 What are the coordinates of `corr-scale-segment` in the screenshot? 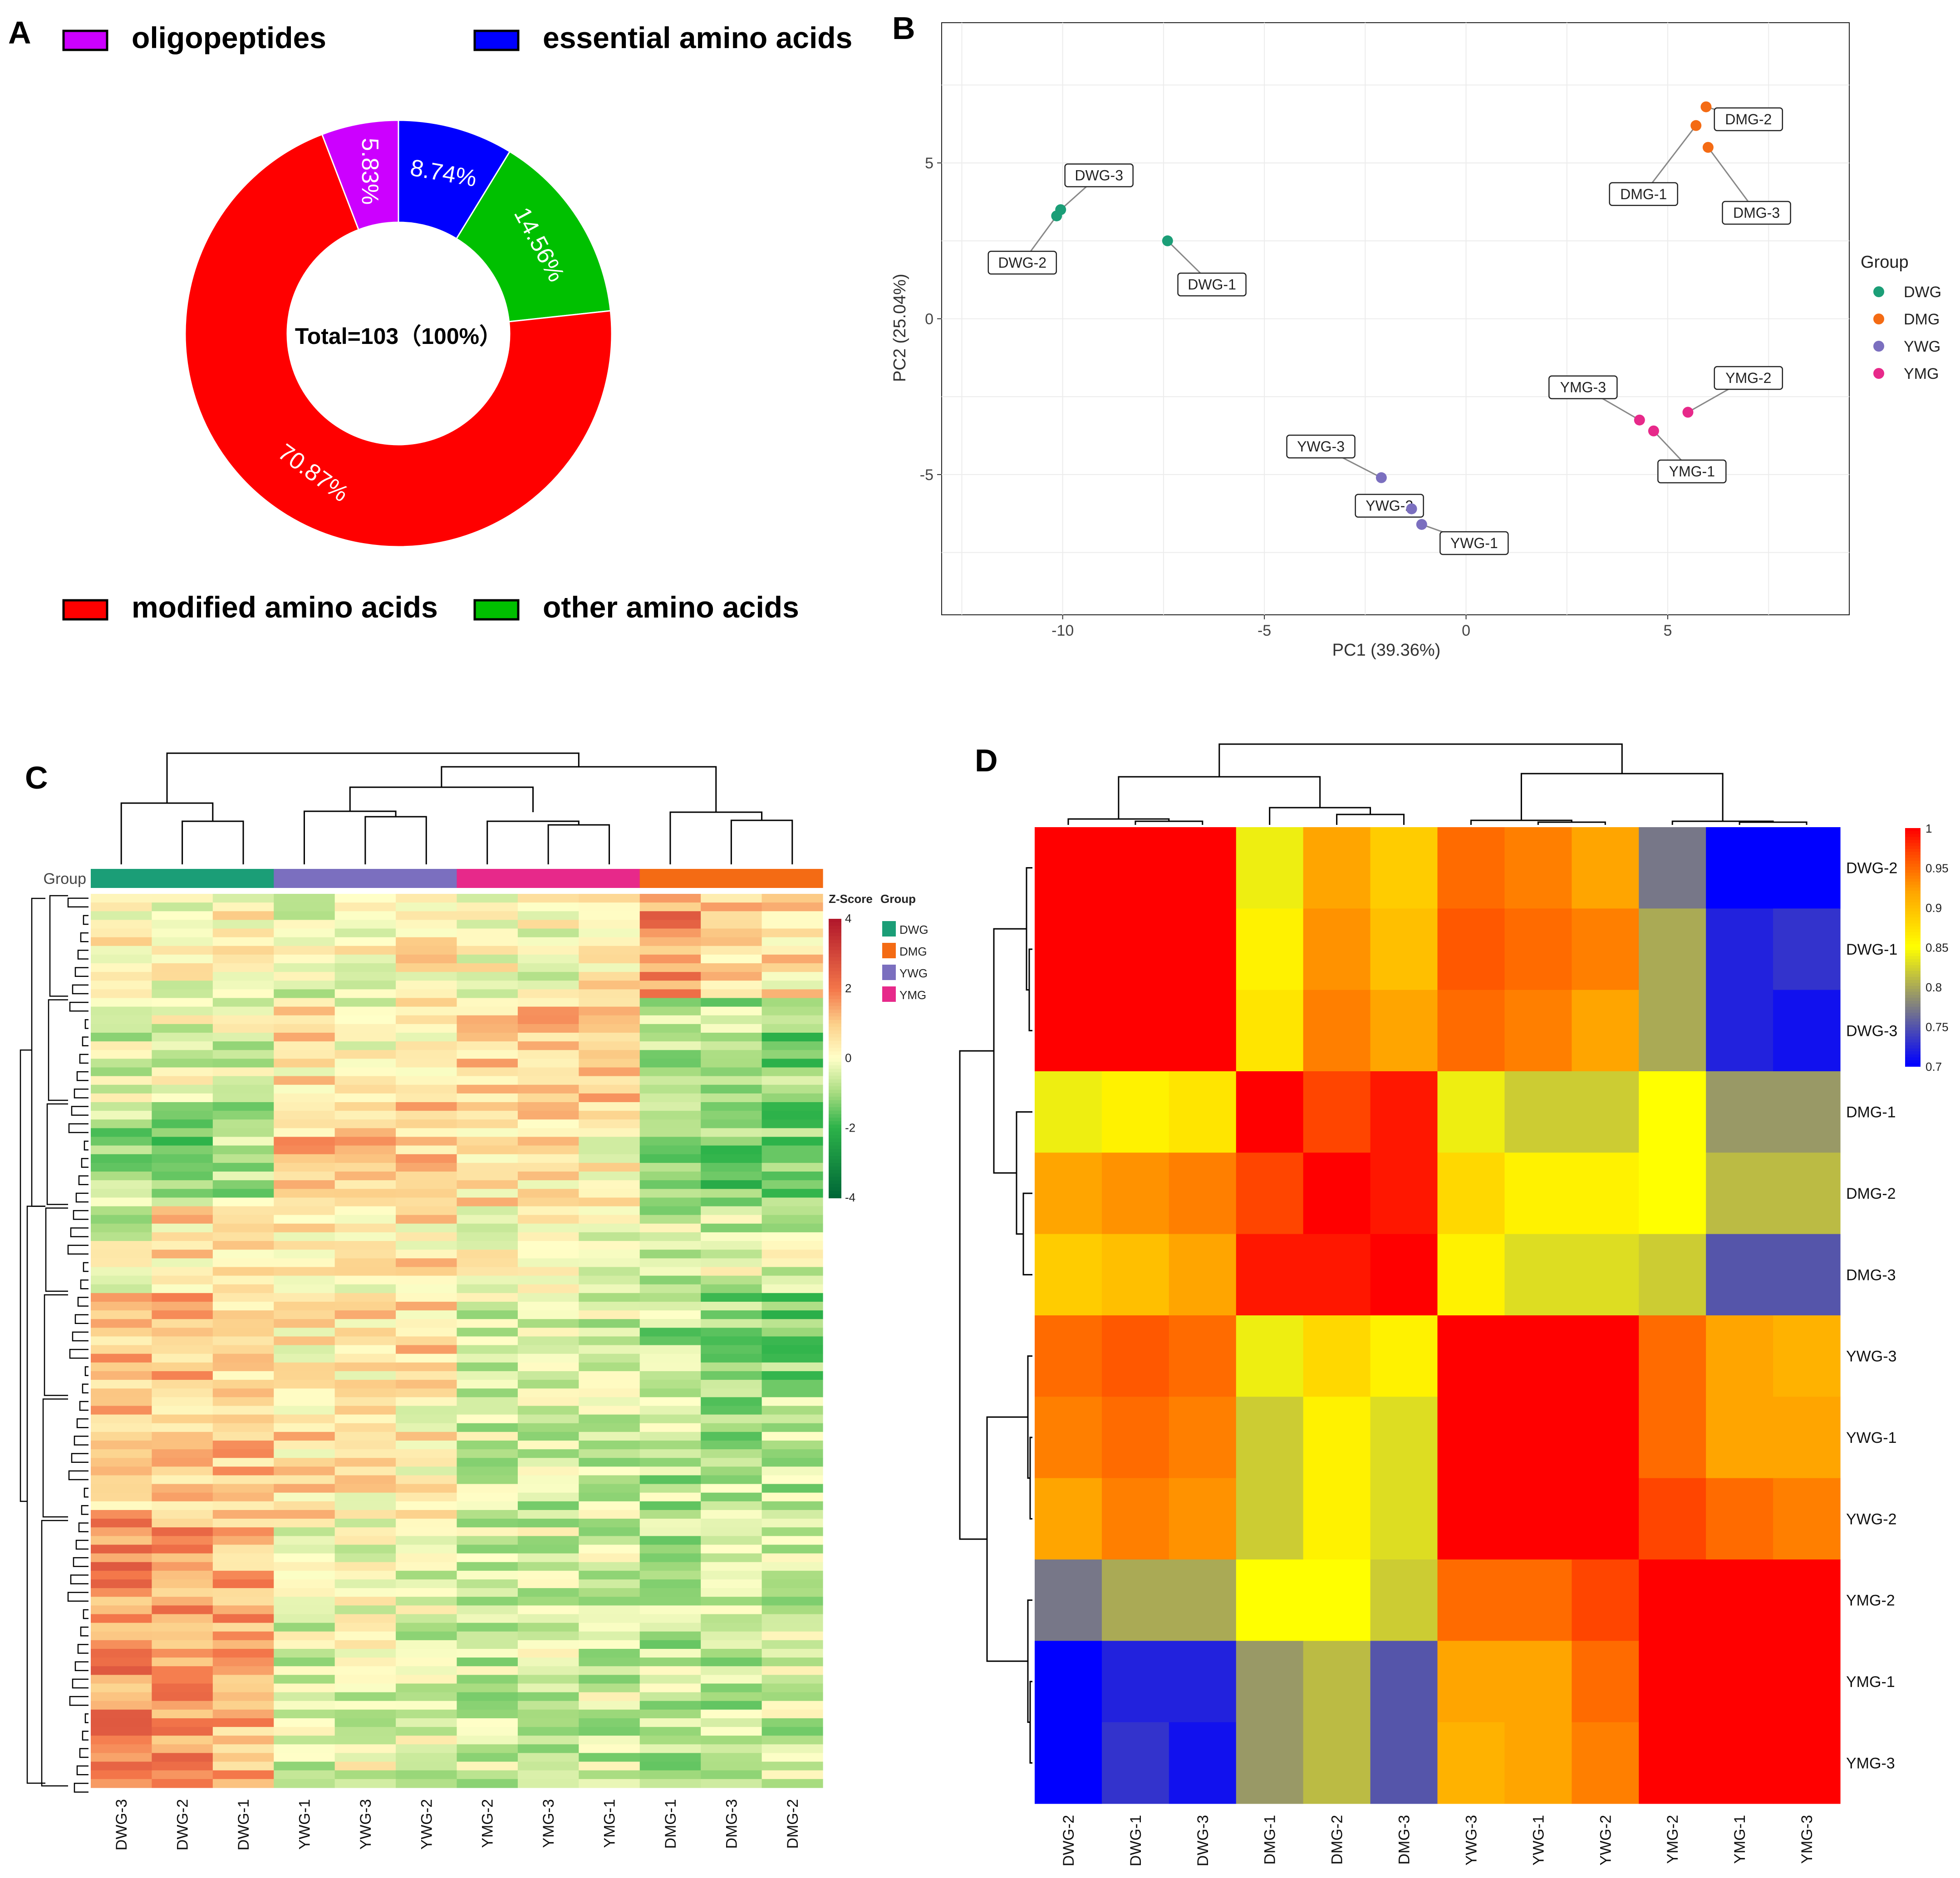 It's located at (1913, 949).